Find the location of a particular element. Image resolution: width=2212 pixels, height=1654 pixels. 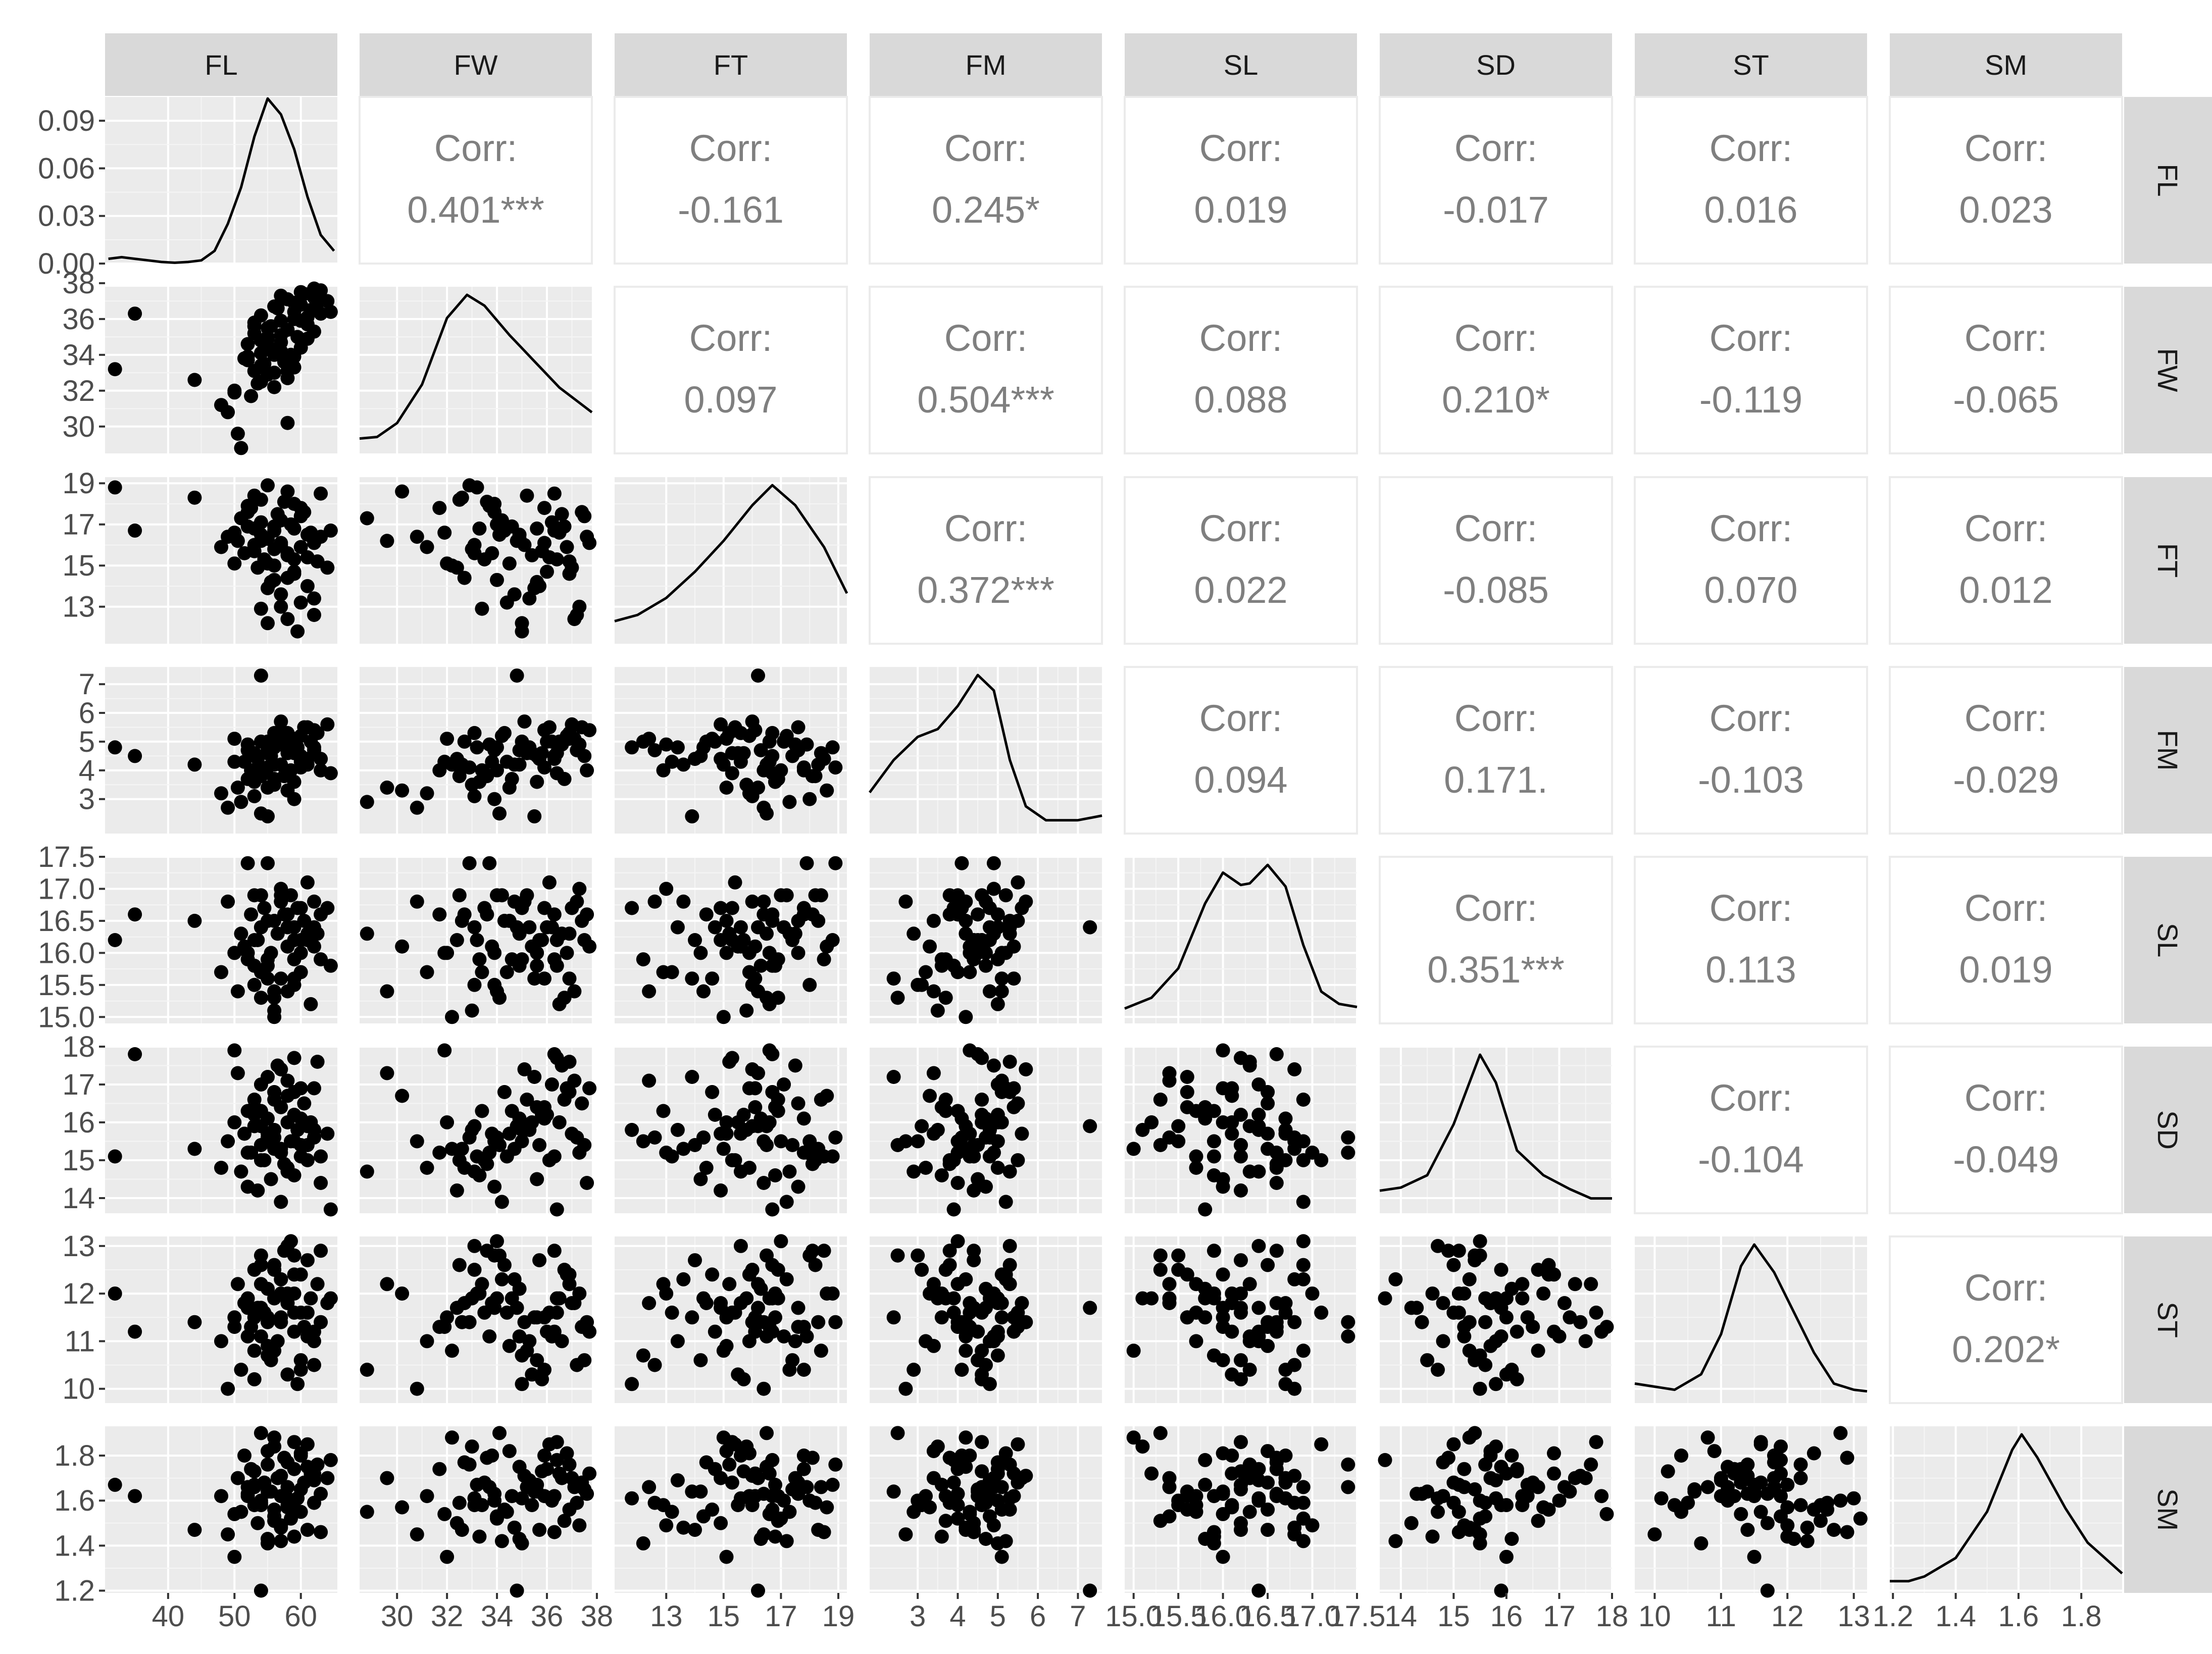

corr-label-sl-sd: Corr: is located at coordinates (1495, 908).